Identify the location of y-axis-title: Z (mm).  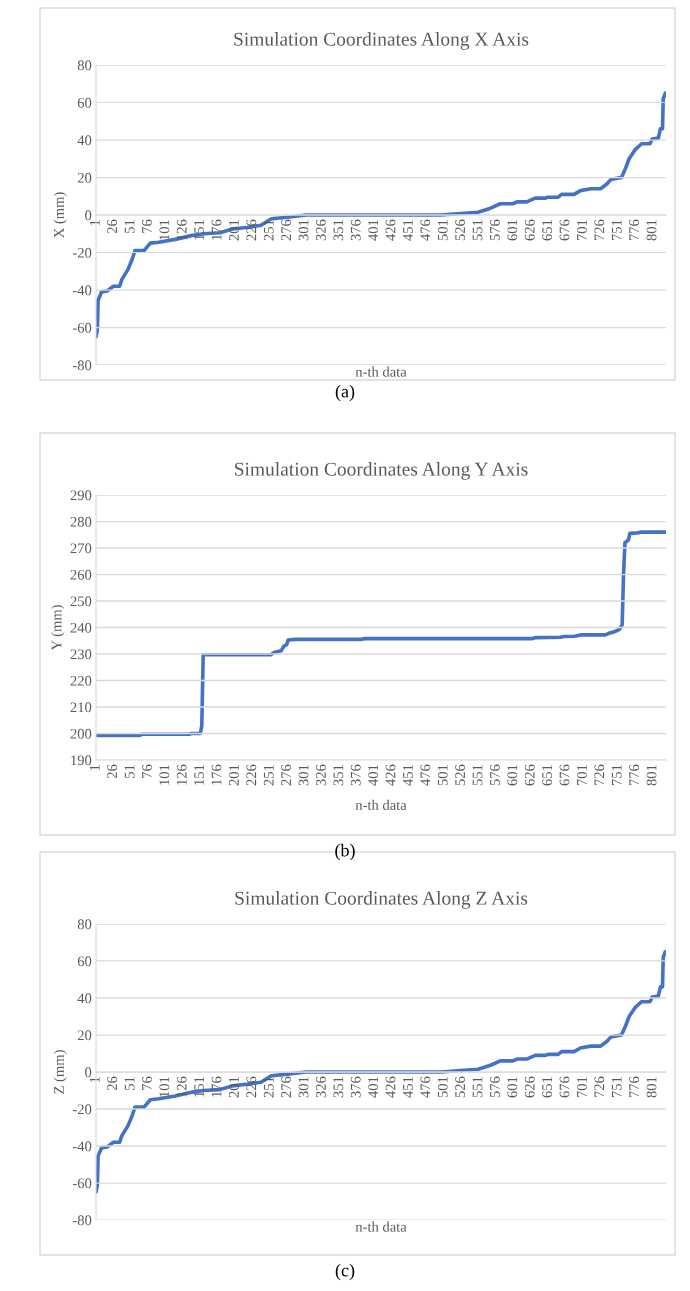
(60, 1072).